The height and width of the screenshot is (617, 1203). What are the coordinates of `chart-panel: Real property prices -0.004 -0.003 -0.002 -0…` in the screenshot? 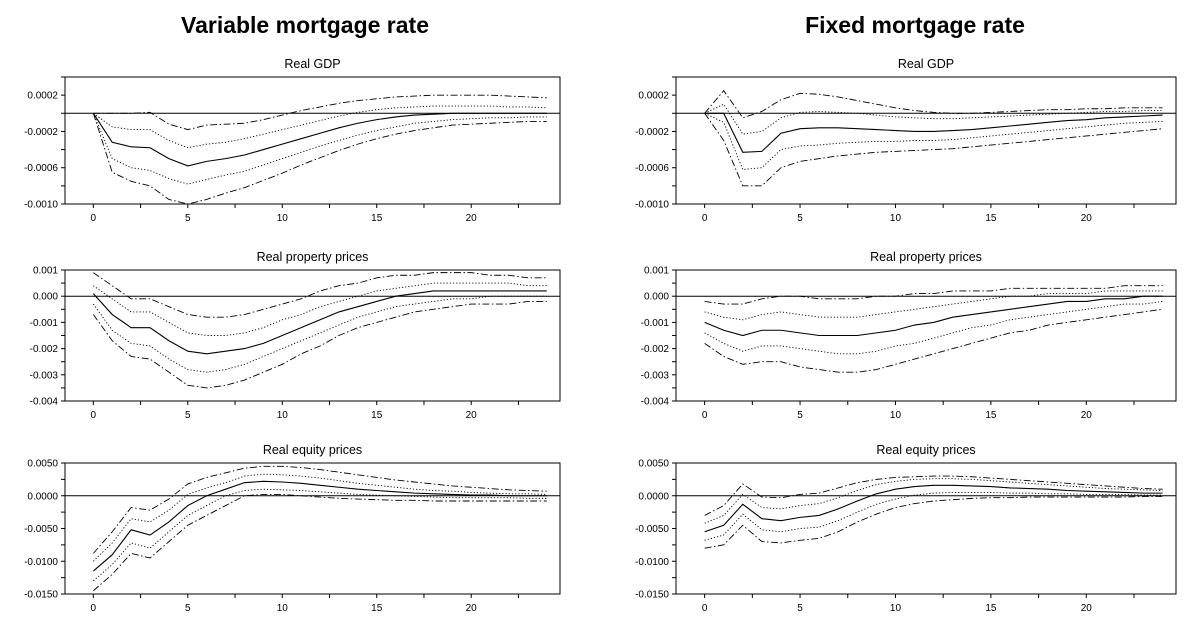 It's located at (295, 335).